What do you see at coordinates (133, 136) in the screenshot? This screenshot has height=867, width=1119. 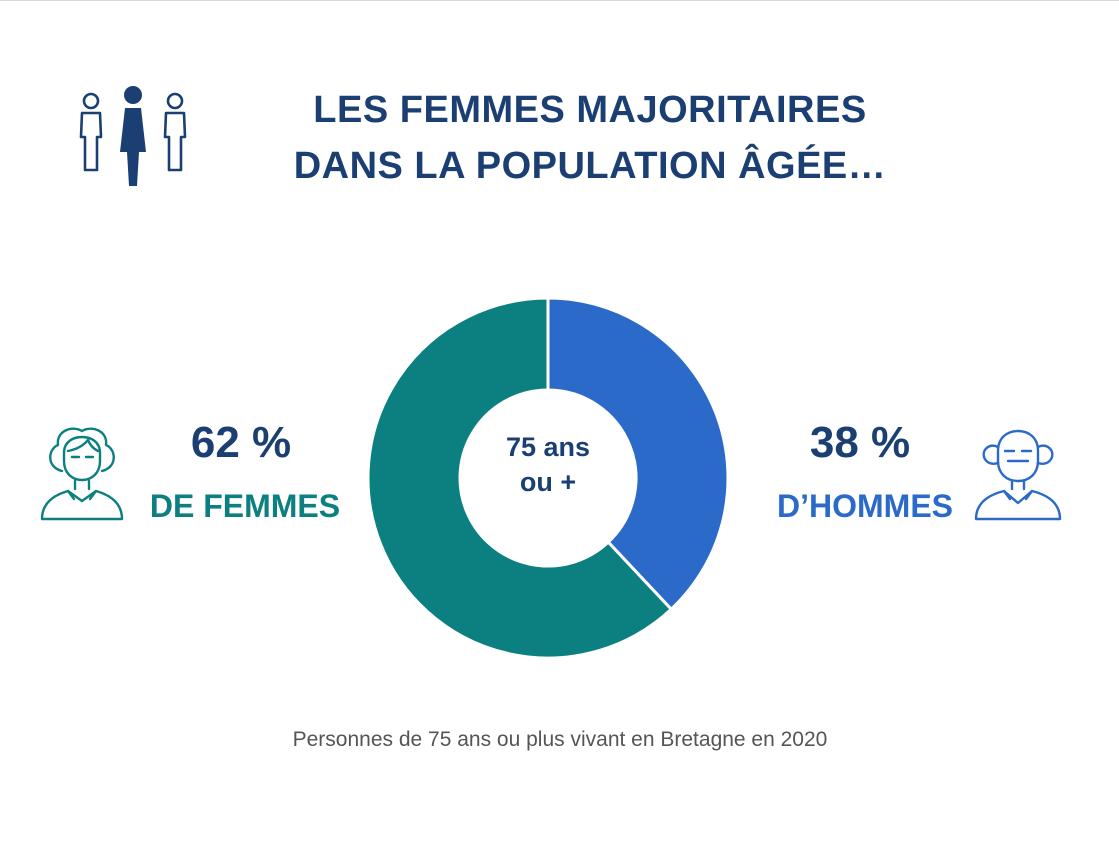 I see `people-group-icon` at bounding box center [133, 136].